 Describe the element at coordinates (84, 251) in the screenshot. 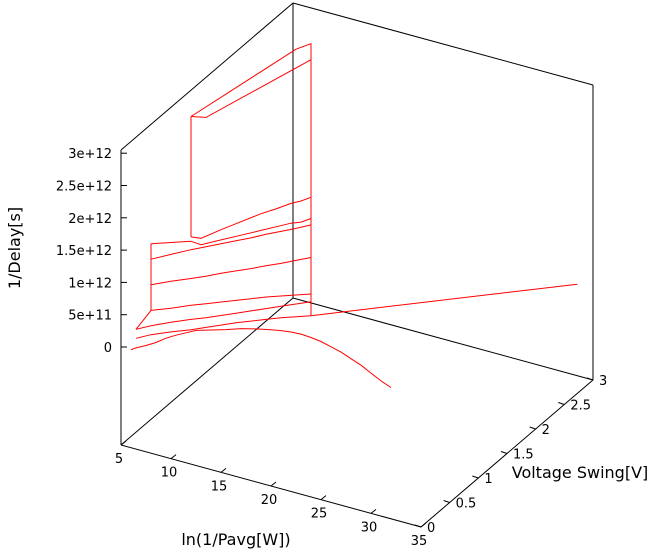

I see `z-tick-label: 1.5e+12` at that location.